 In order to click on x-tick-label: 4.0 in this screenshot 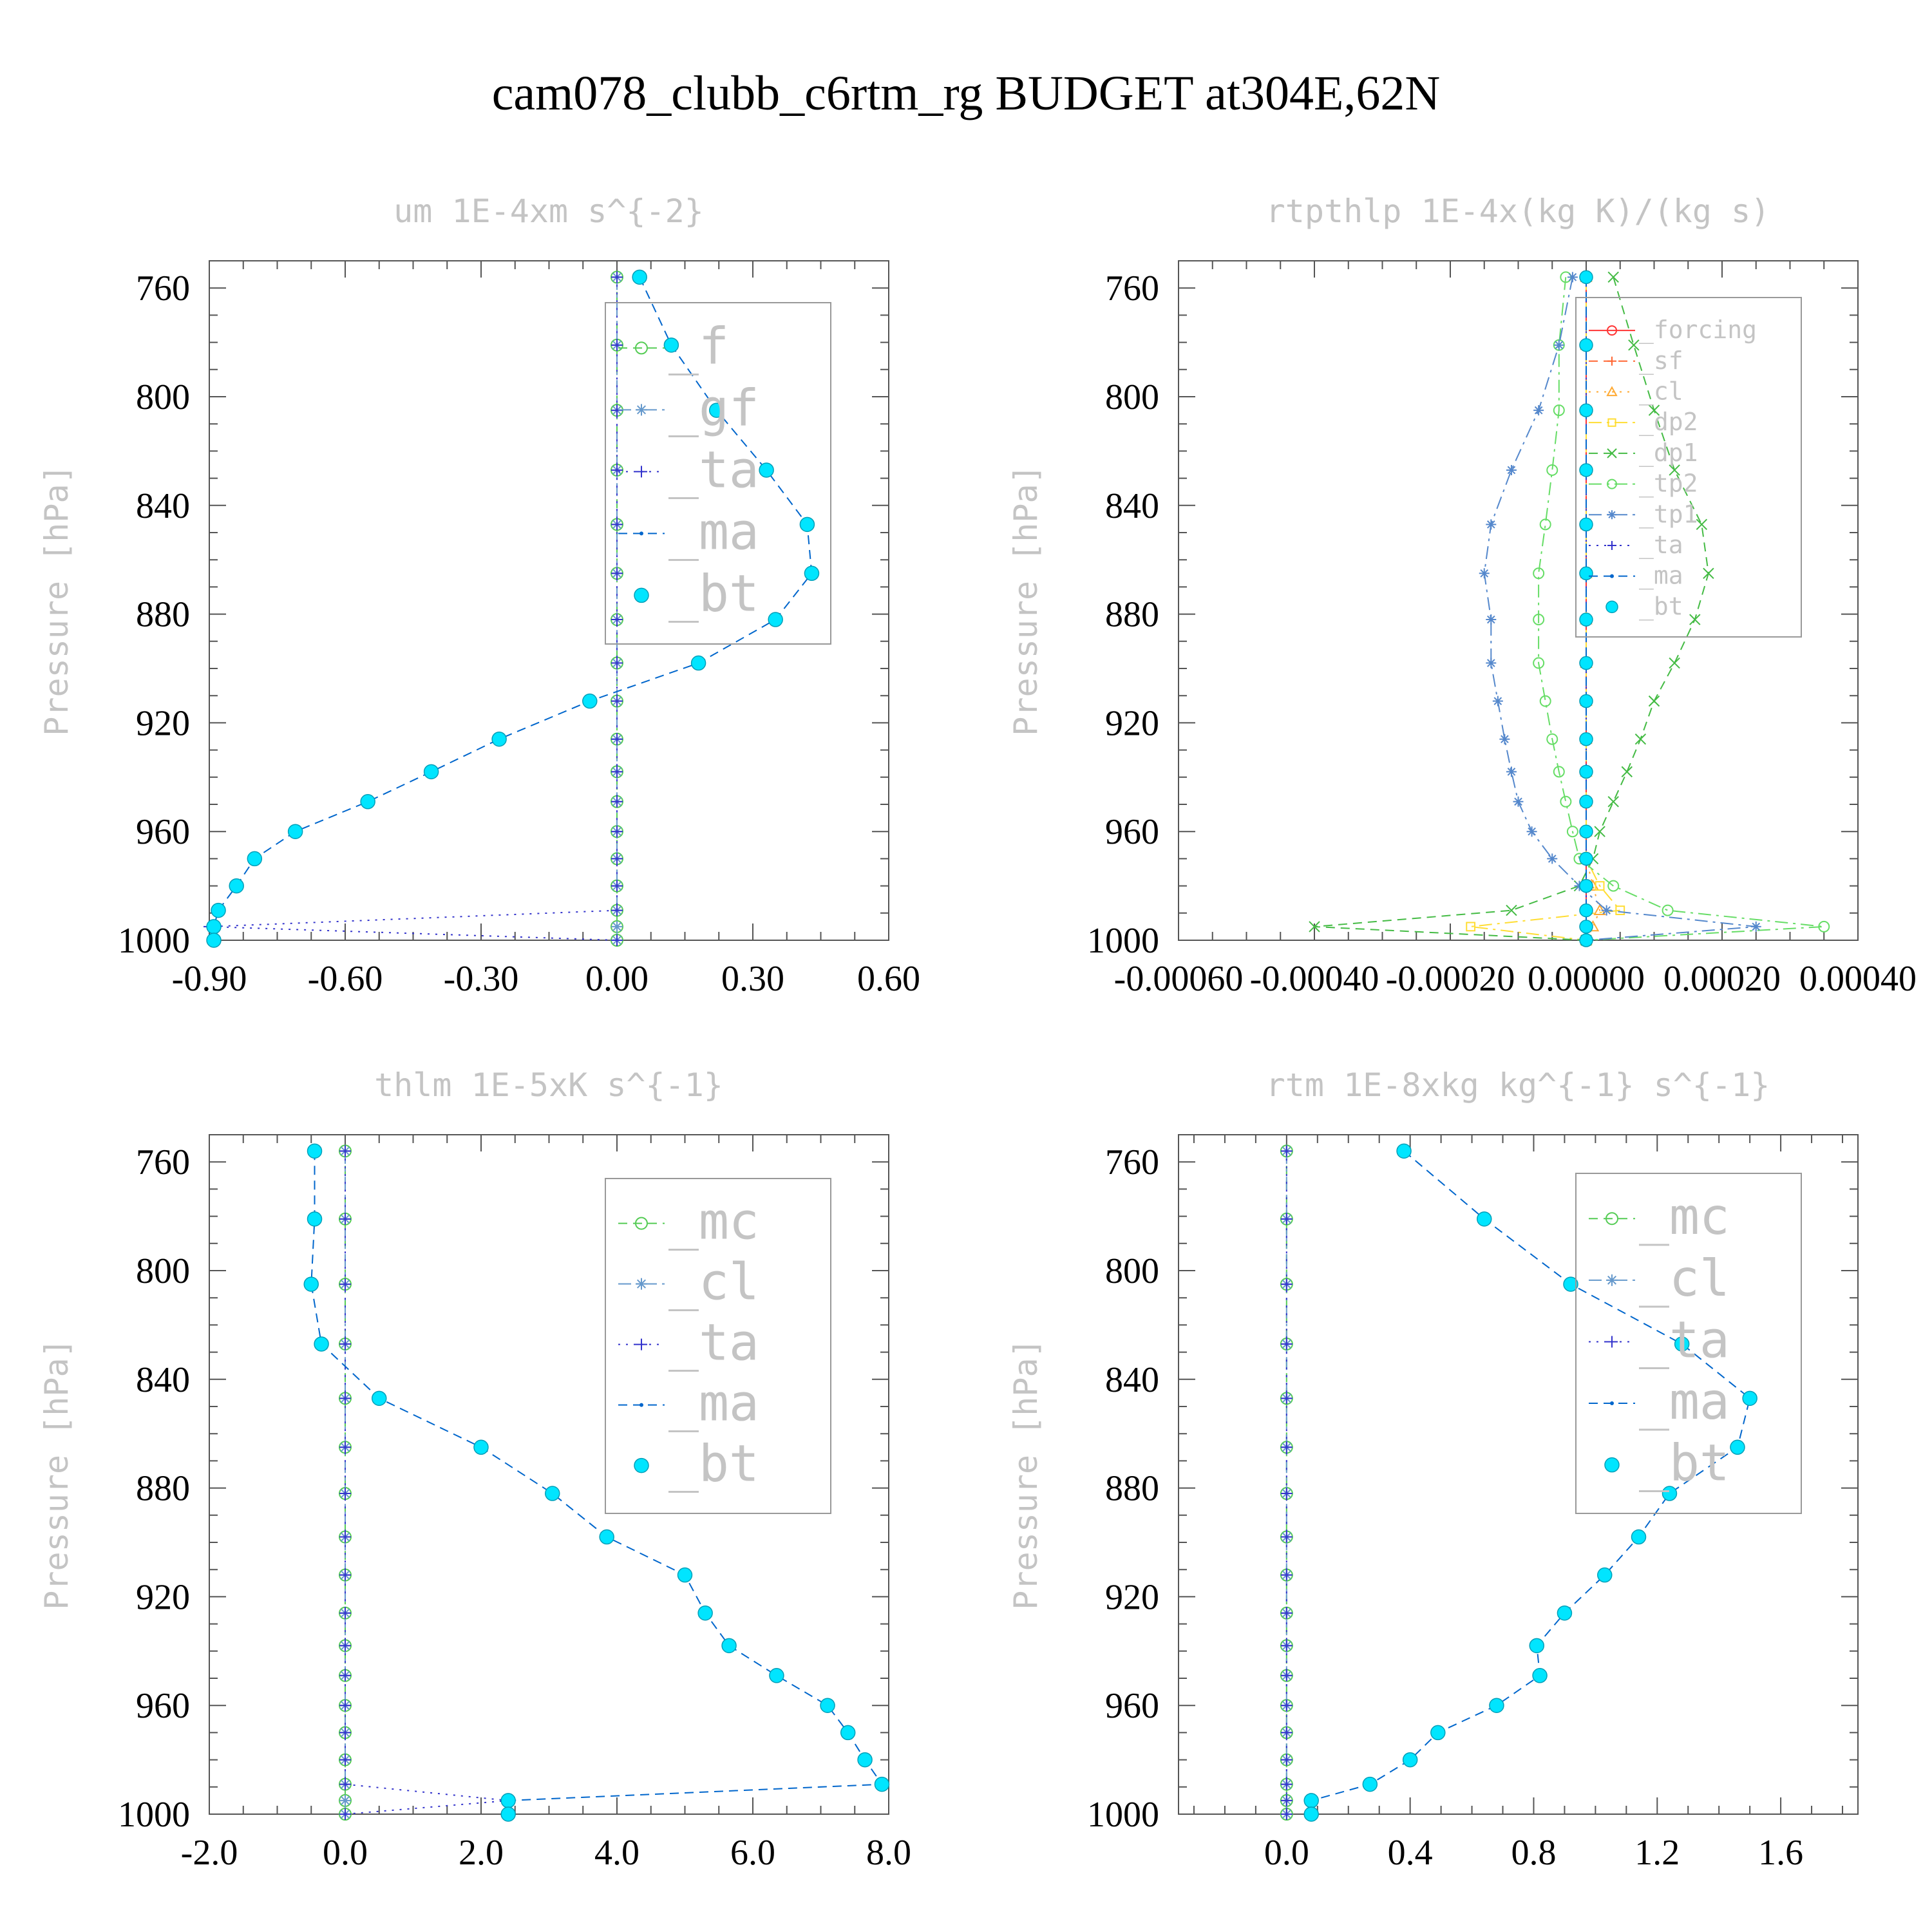, I will do `click(617, 1853)`.